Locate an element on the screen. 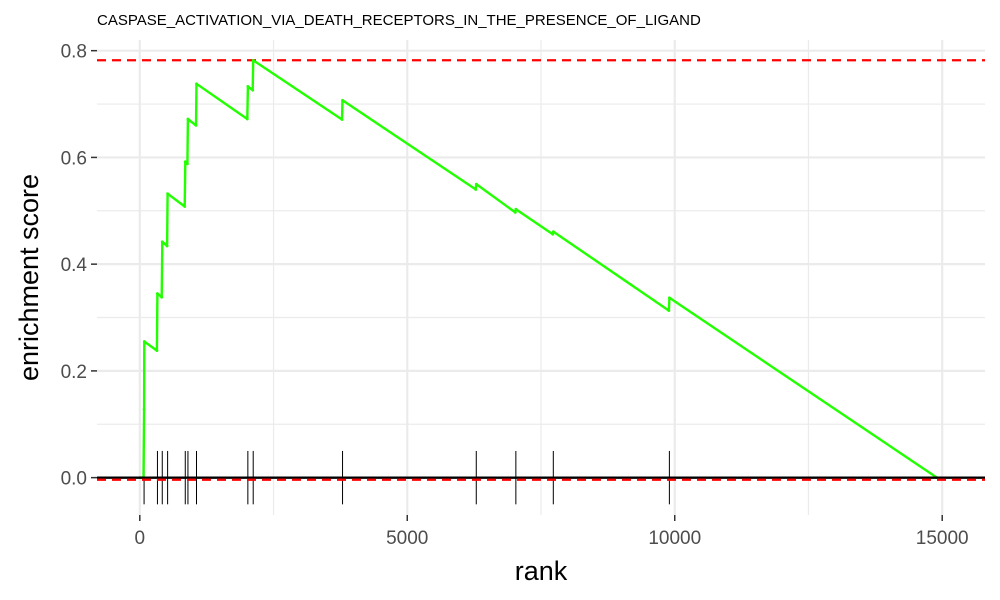 Image resolution: width=1000 pixels, height=600 pixels. x-tick-label: 15000 is located at coordinates (942, 538).